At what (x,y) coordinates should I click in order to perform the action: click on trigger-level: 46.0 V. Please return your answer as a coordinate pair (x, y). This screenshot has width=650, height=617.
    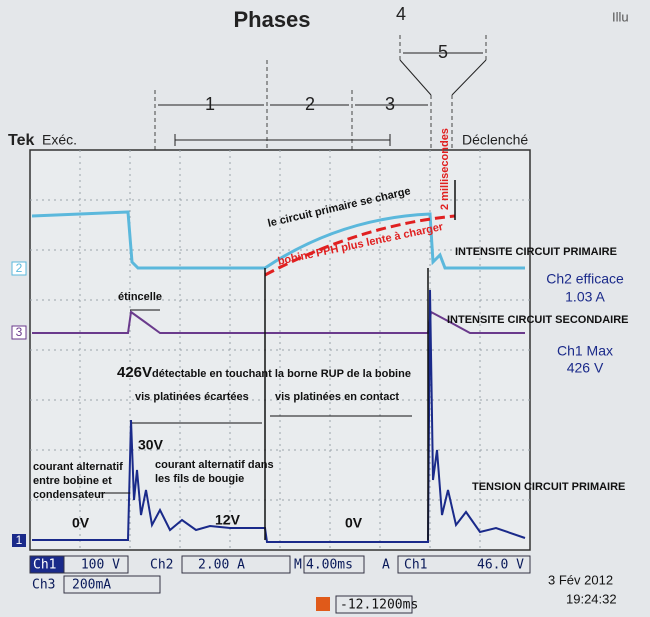
    Looking at the image, I should click on (500, 565).